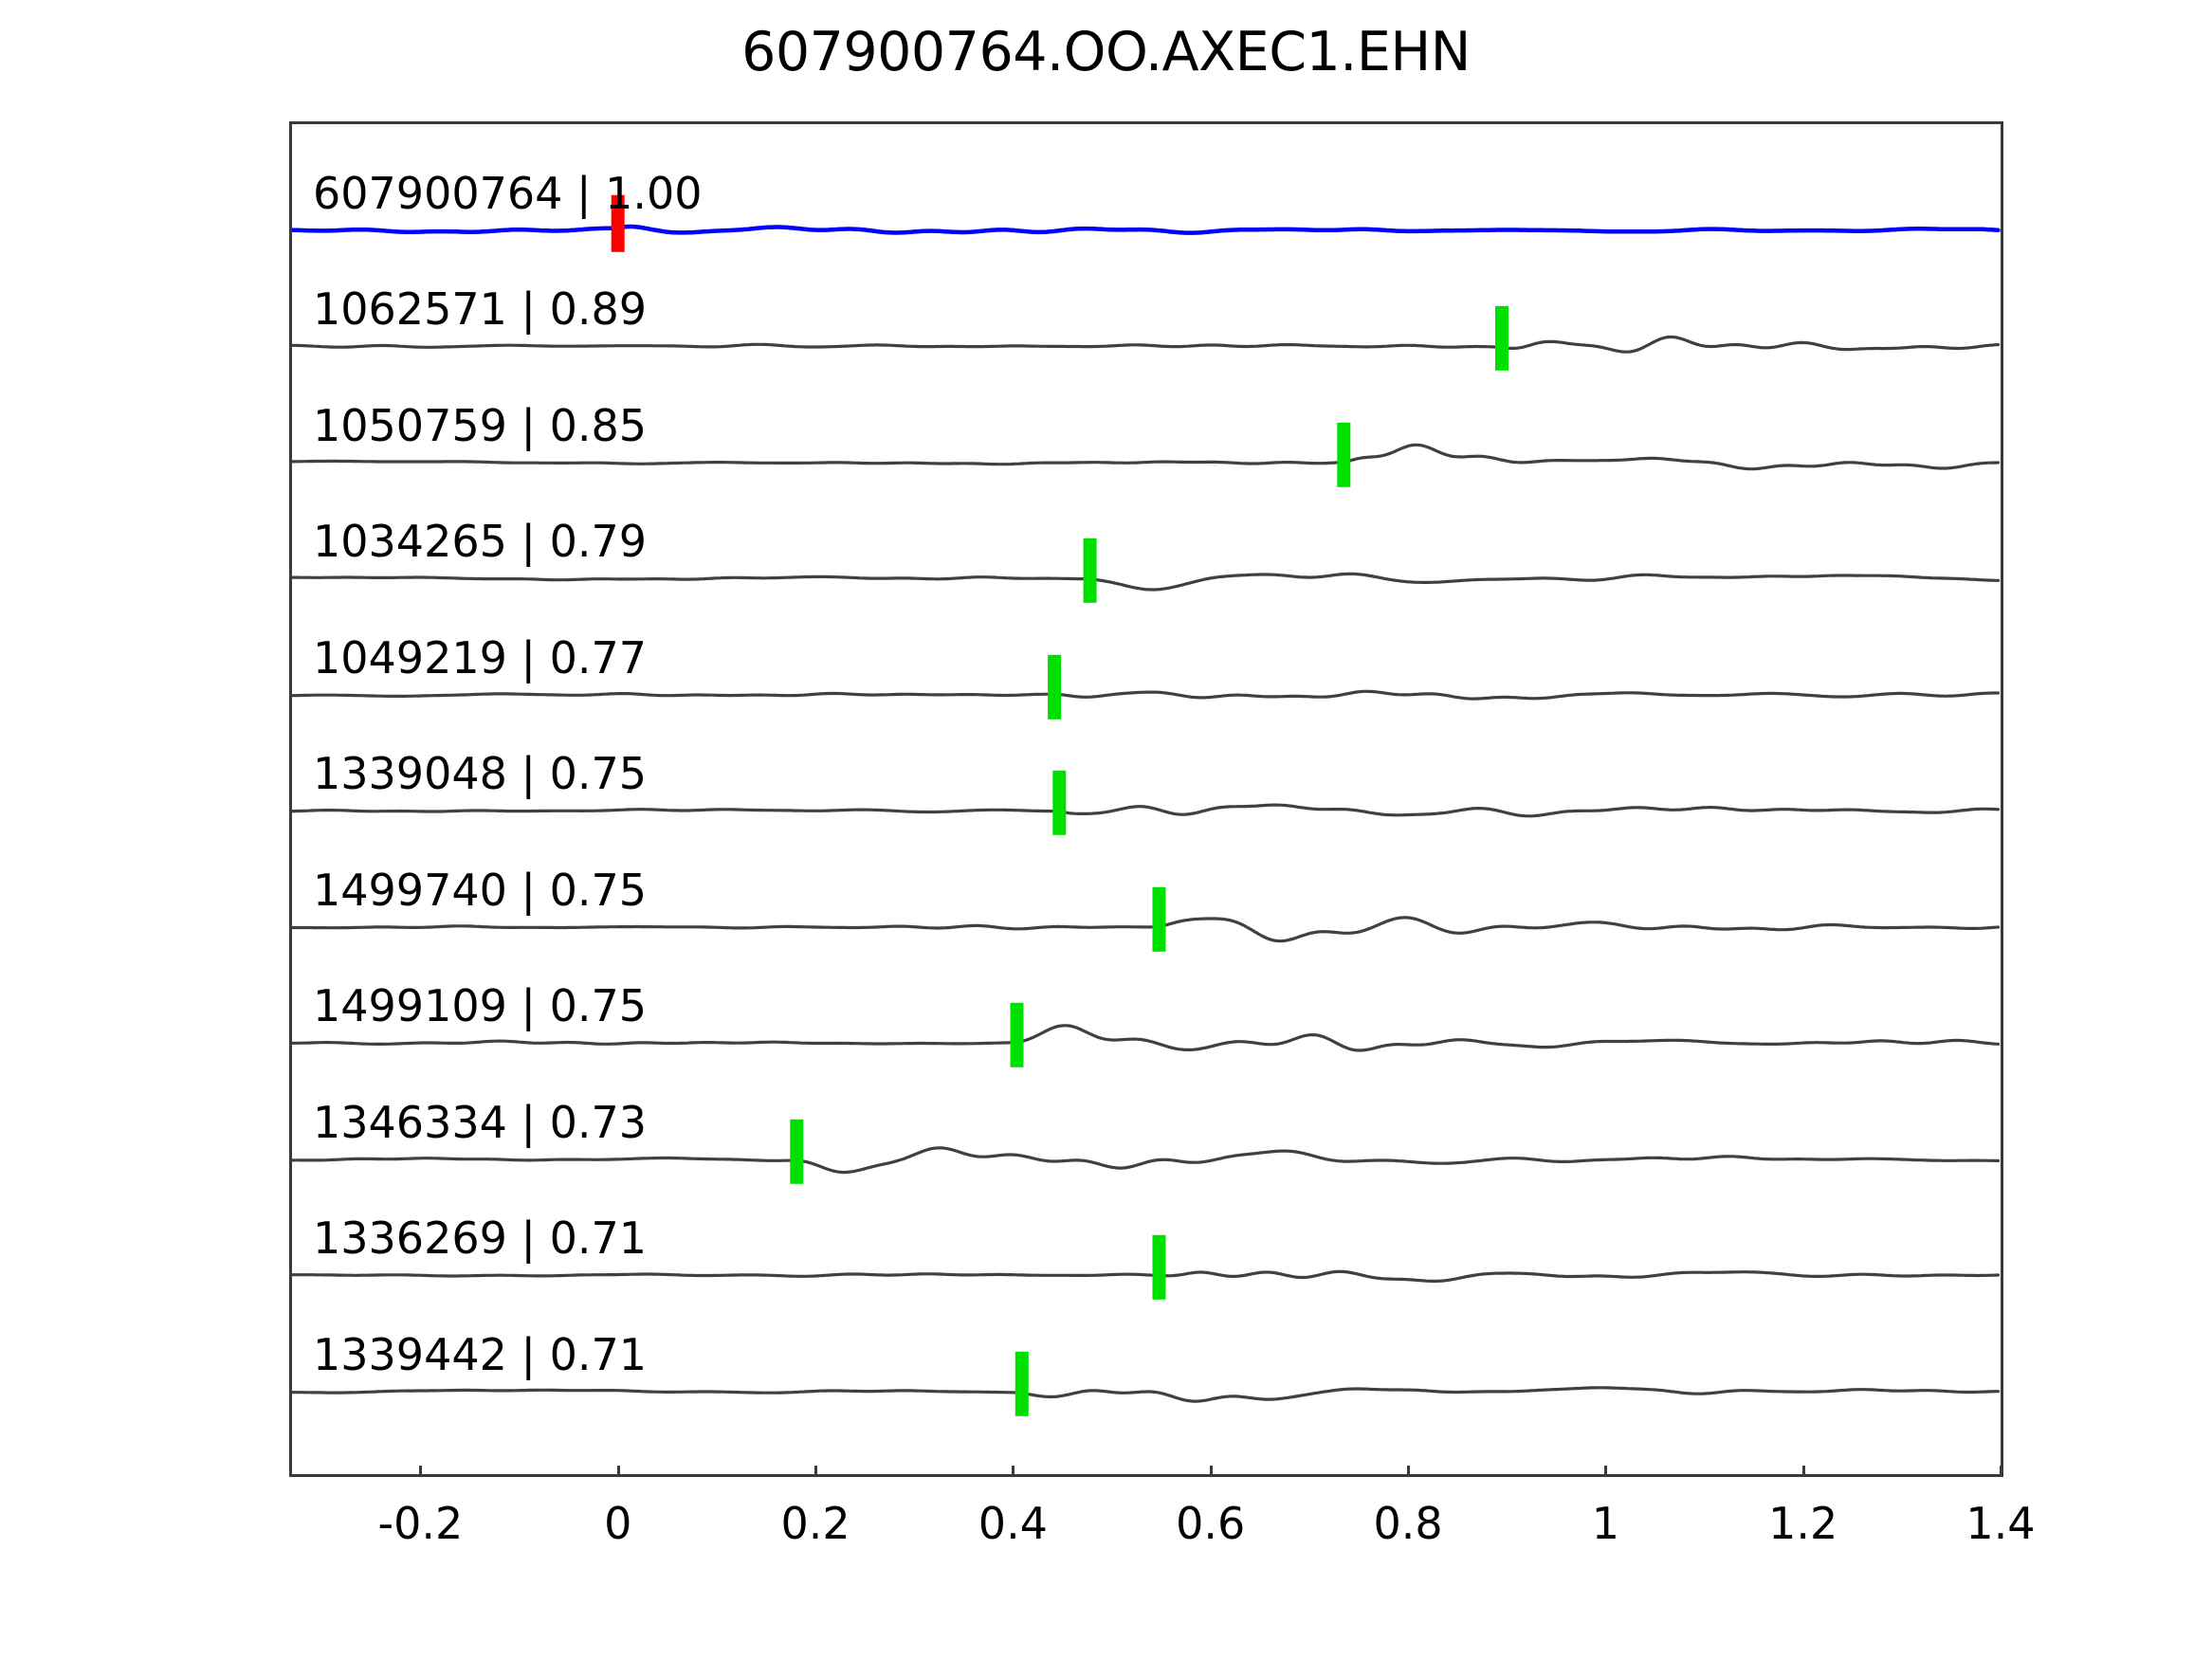 The height and width of the screenshot is (1659, 2212). Describe the element at coordinates (480, 1122) in the screenshot. I see `trace-label-1346334: 1346334 | 0.73` at that location.